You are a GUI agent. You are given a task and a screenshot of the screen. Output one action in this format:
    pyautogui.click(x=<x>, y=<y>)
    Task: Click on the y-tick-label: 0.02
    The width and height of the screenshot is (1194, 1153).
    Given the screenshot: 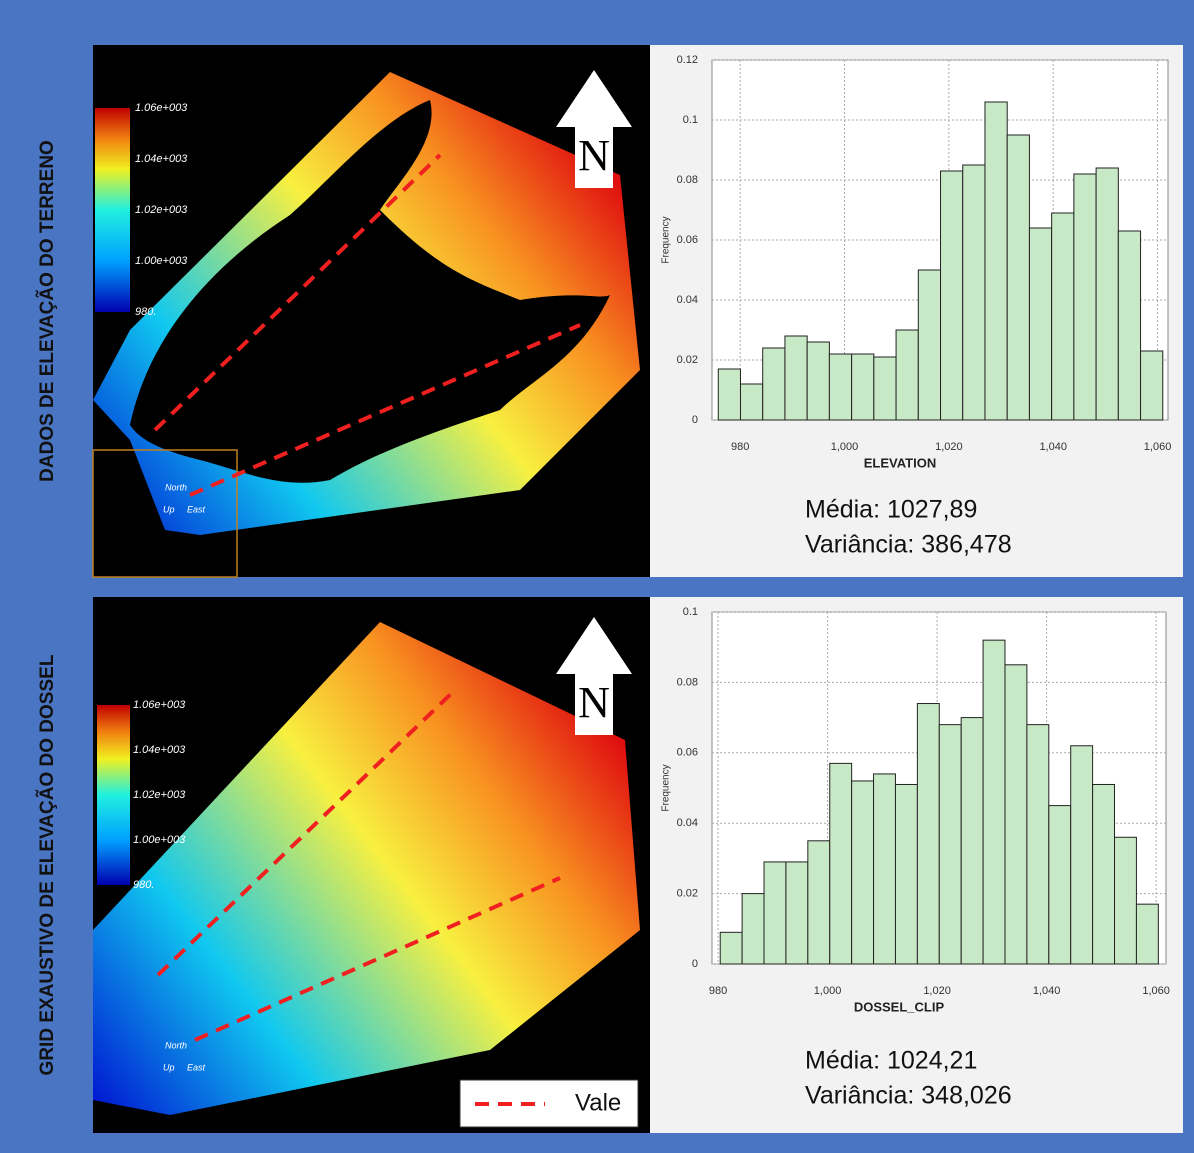 What is the action you would take?
    pyautogui.click(x=687, y=894)
    